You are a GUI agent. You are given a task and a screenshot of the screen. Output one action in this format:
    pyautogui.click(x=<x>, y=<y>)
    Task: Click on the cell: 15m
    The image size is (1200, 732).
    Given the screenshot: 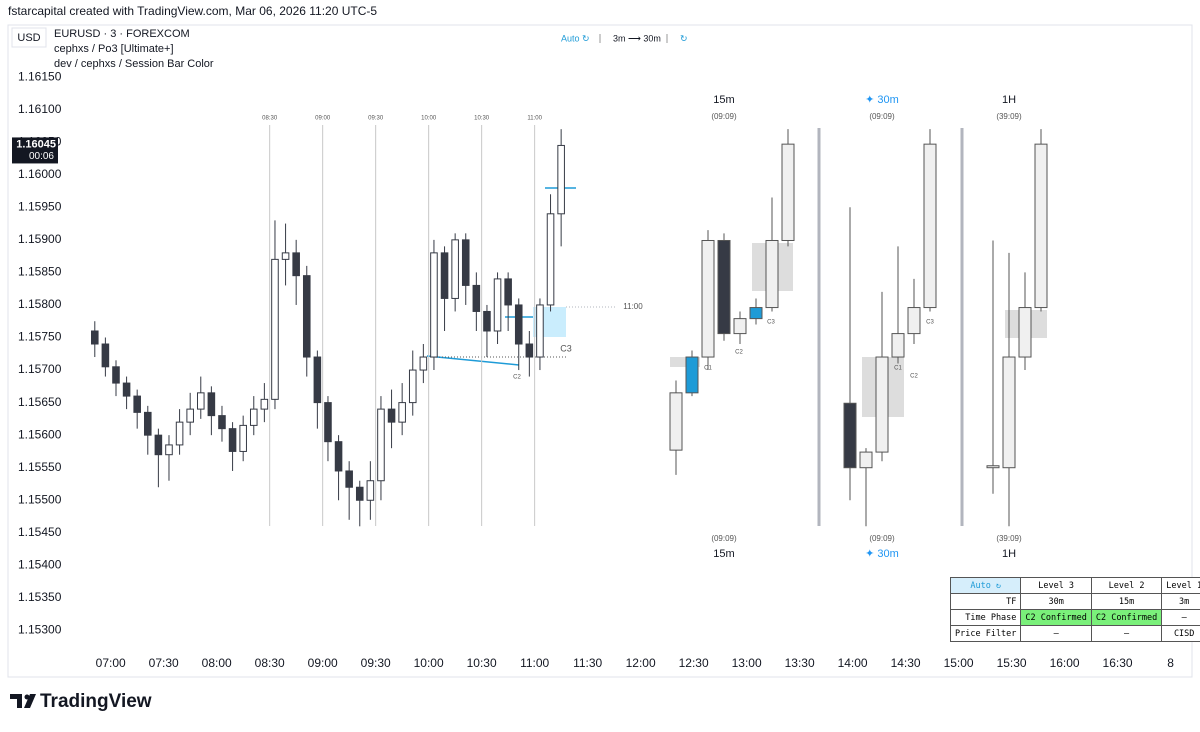 What is the action you would take?
    pyautogui.click(x=1126, y=601)
    